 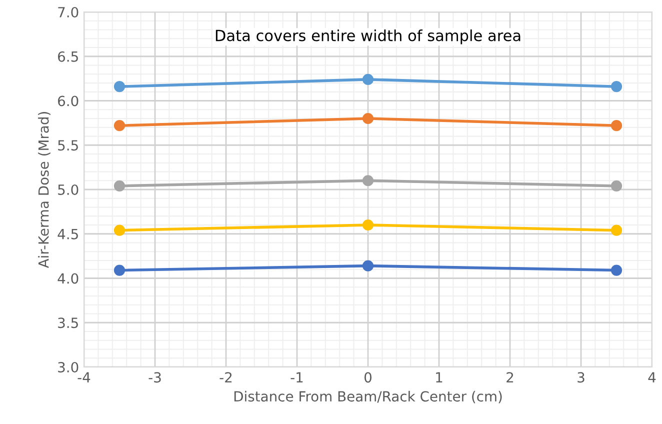 I want to click on x-tick-label: 2, so click(x=510, y=377).